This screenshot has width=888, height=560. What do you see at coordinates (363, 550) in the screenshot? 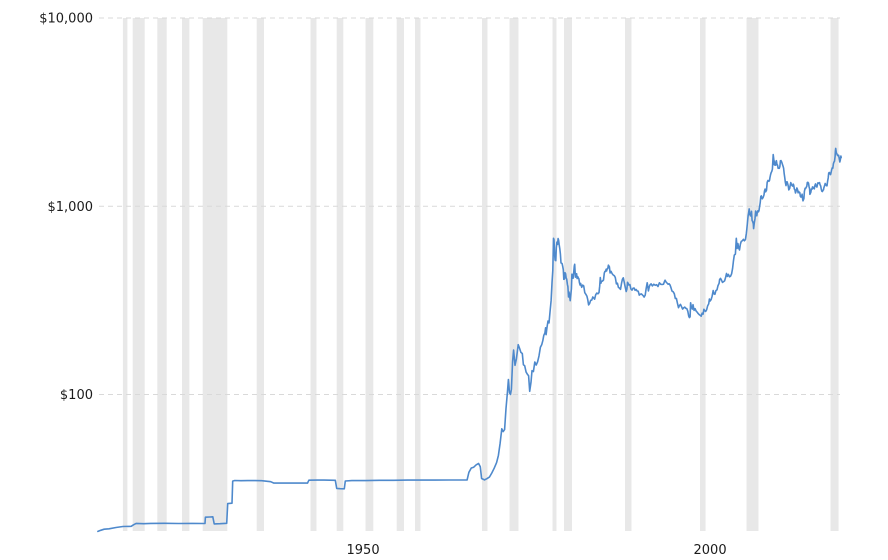
I see `x-axis-tick-label: 1950` at bounding box center [363, 550].